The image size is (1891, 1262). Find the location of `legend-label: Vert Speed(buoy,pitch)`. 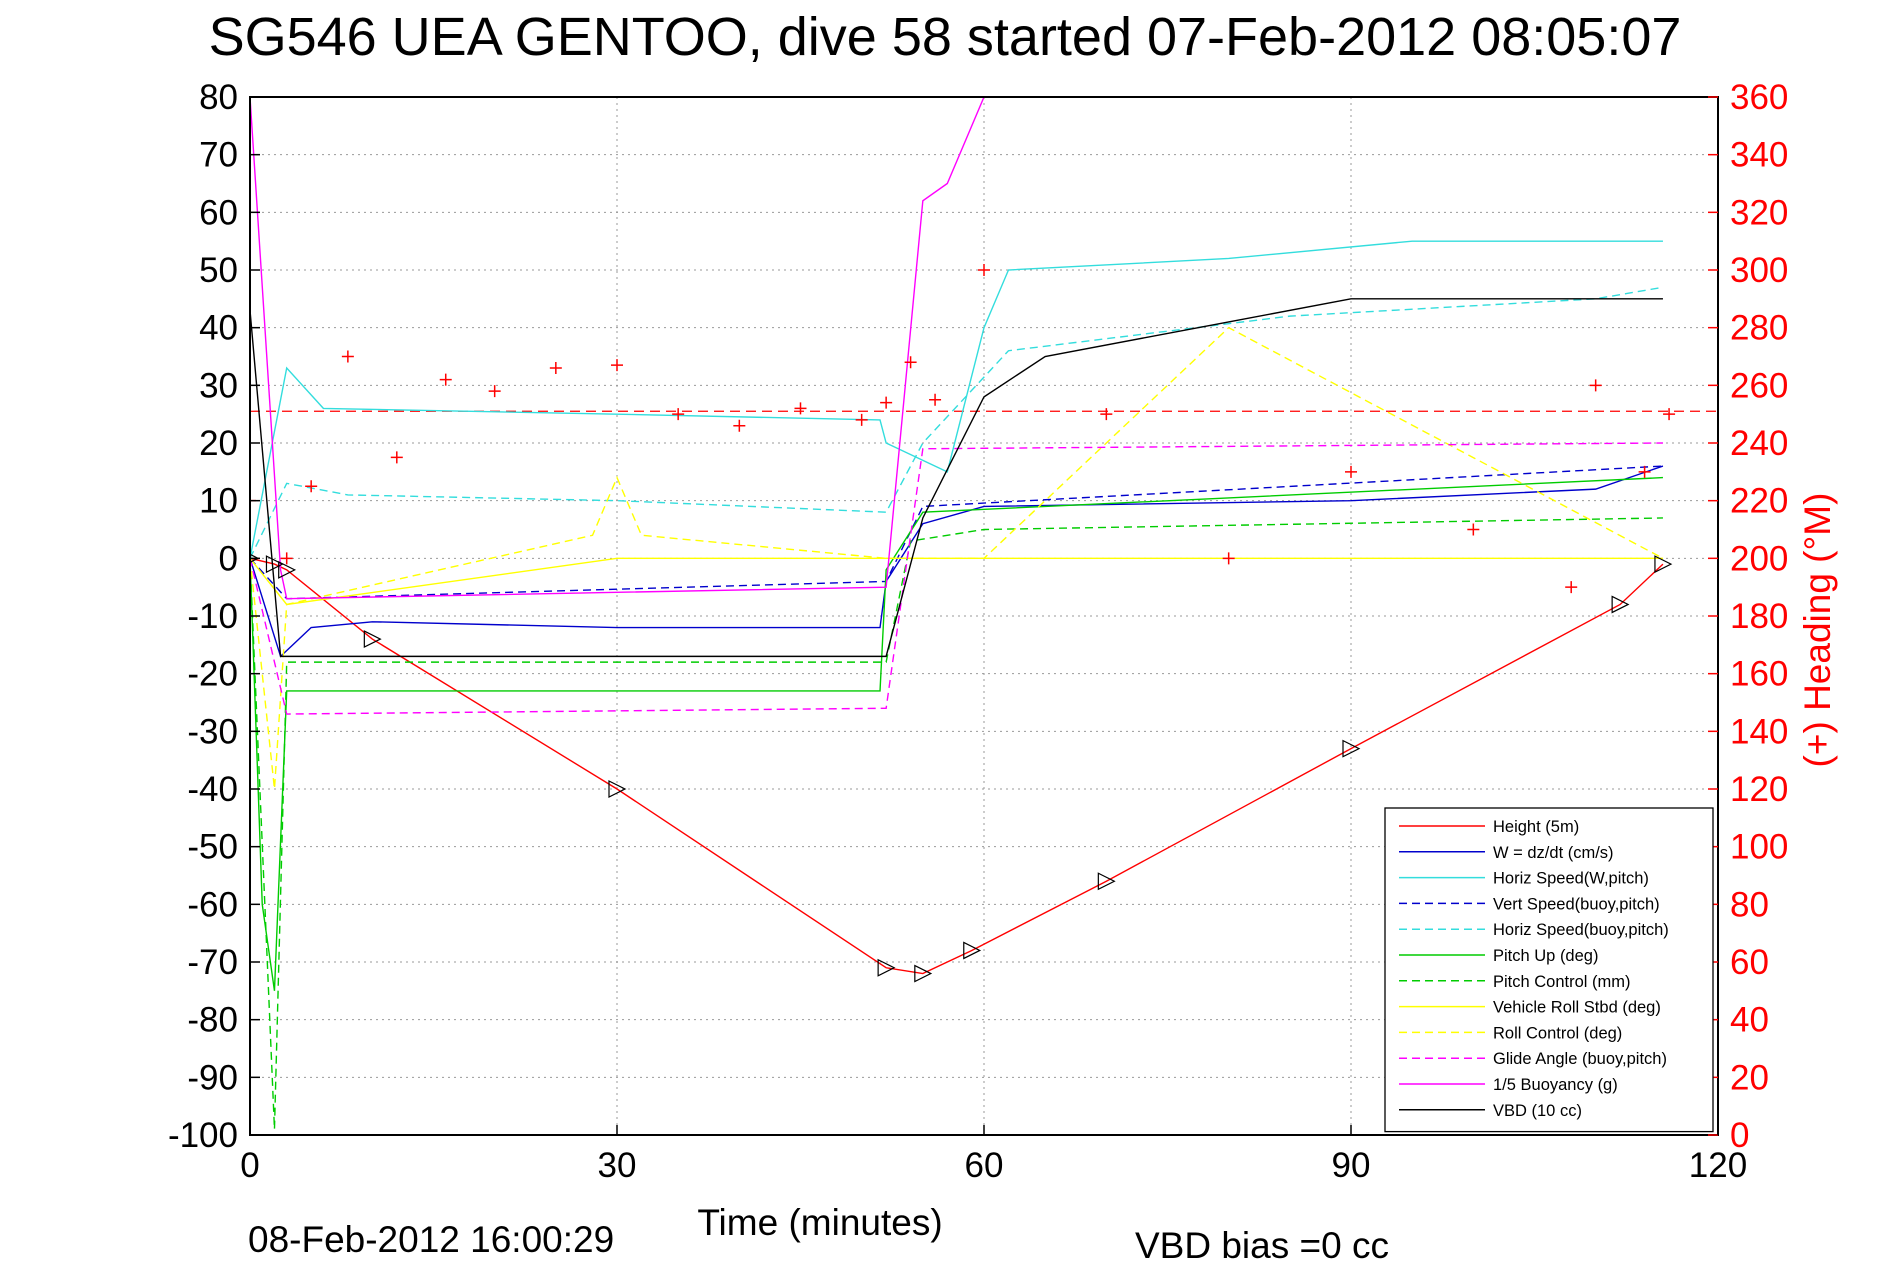

legend-label: Vert Speed(buoy,pitch) is located at coordinates (1576, 904).